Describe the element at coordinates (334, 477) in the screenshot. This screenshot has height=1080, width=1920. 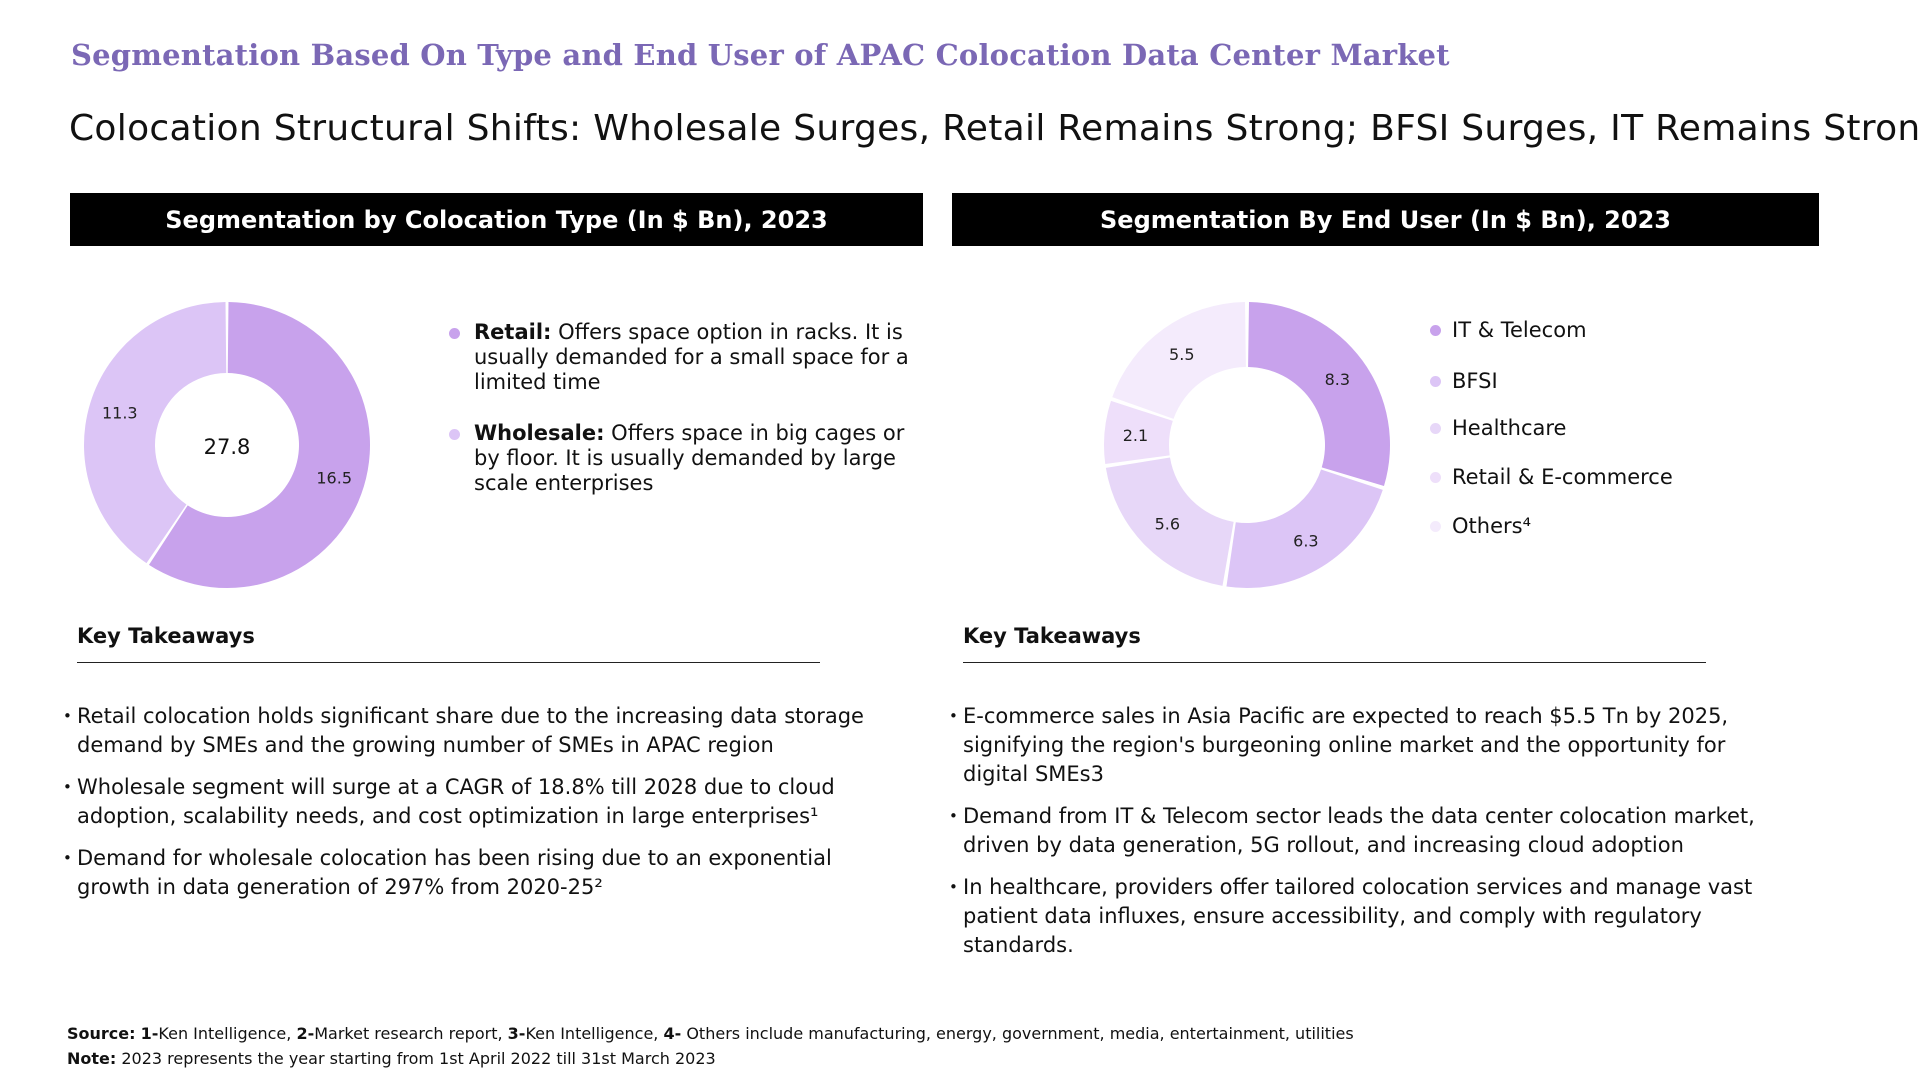
I see `donut-data-label: 16.5` at that location.